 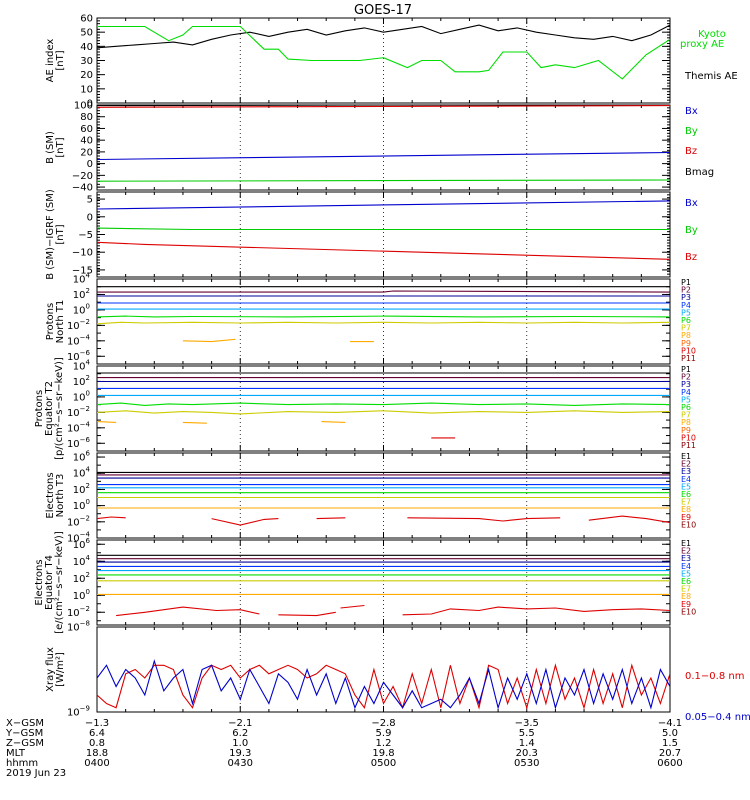 I want to click on legend: Bx By Bz Bmag, so click(x=699, y=142).